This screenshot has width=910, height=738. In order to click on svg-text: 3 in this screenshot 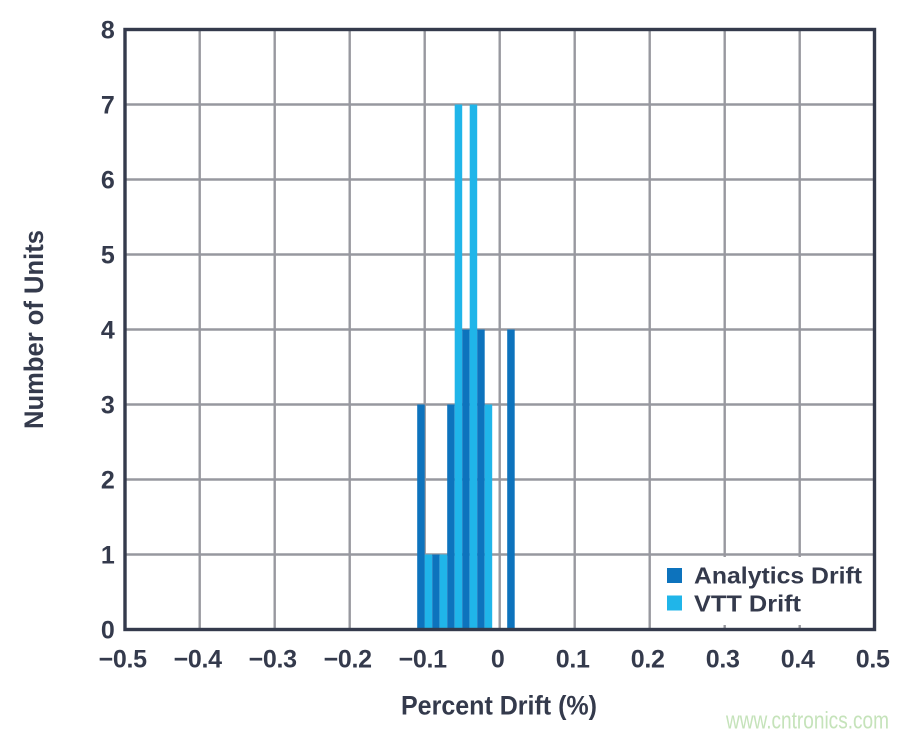, I will do `click(108, 406)`.